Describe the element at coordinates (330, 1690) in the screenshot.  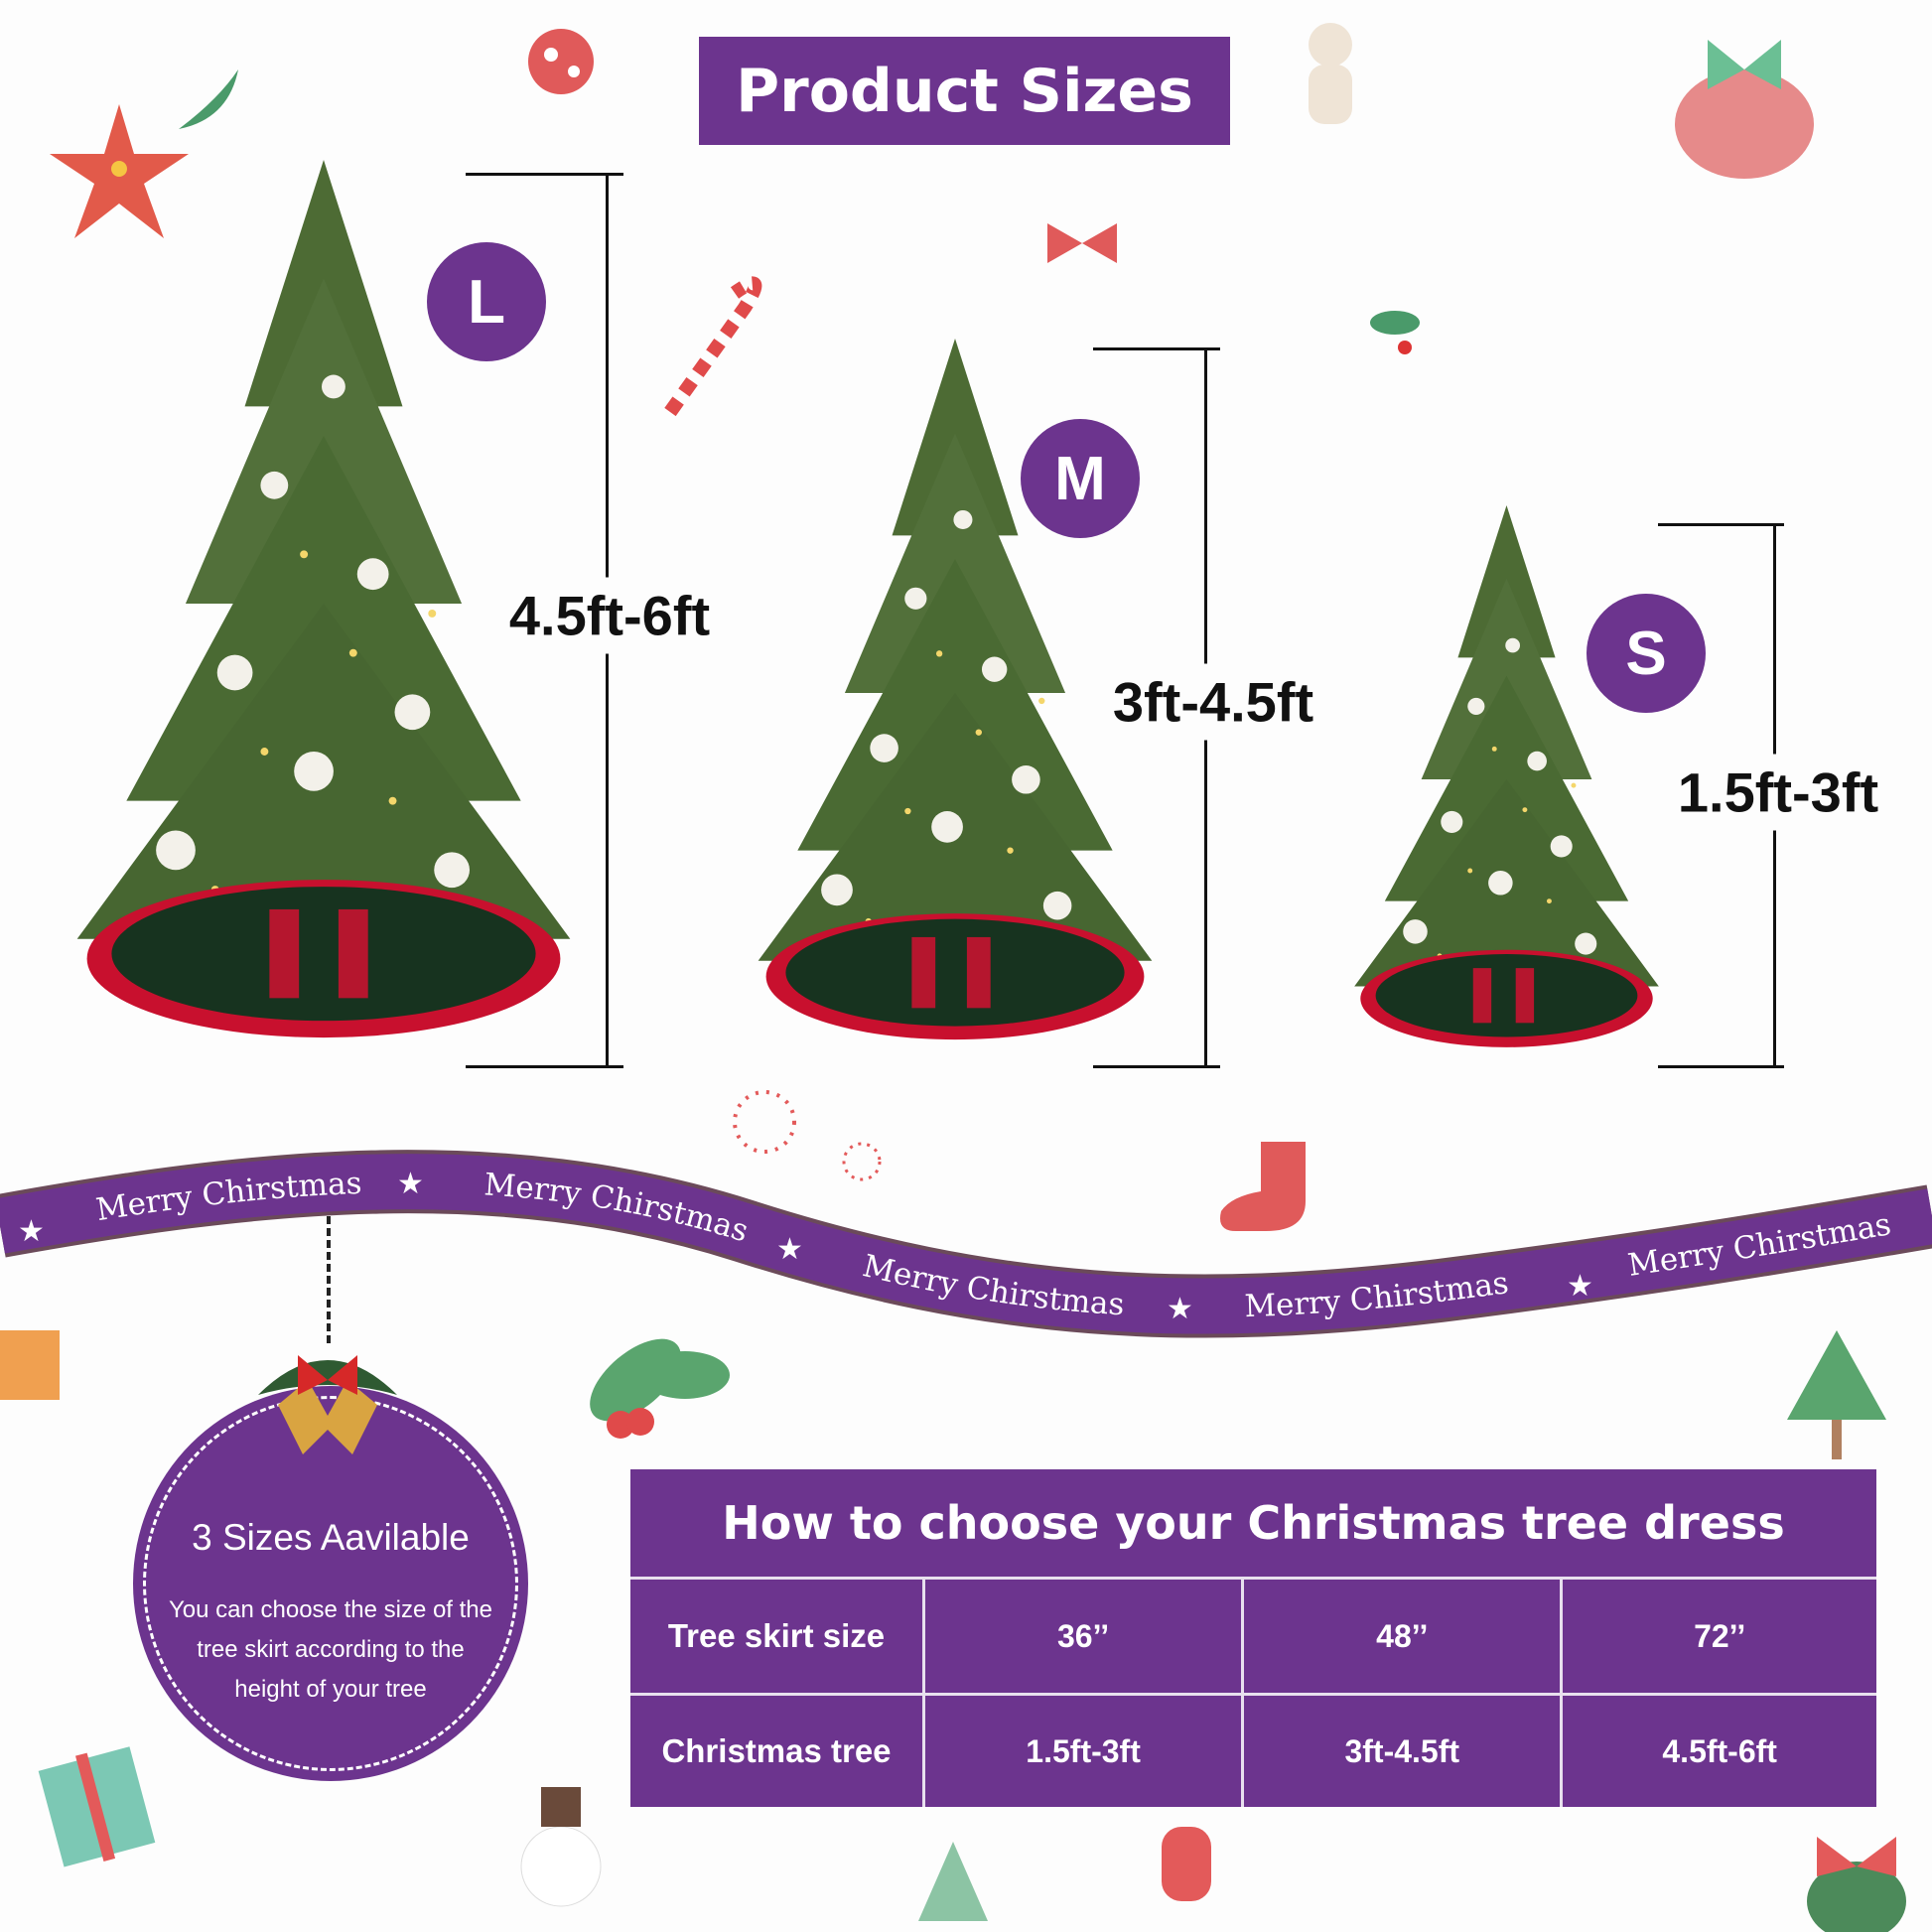
I see `description-line: height of your tree` at that location.